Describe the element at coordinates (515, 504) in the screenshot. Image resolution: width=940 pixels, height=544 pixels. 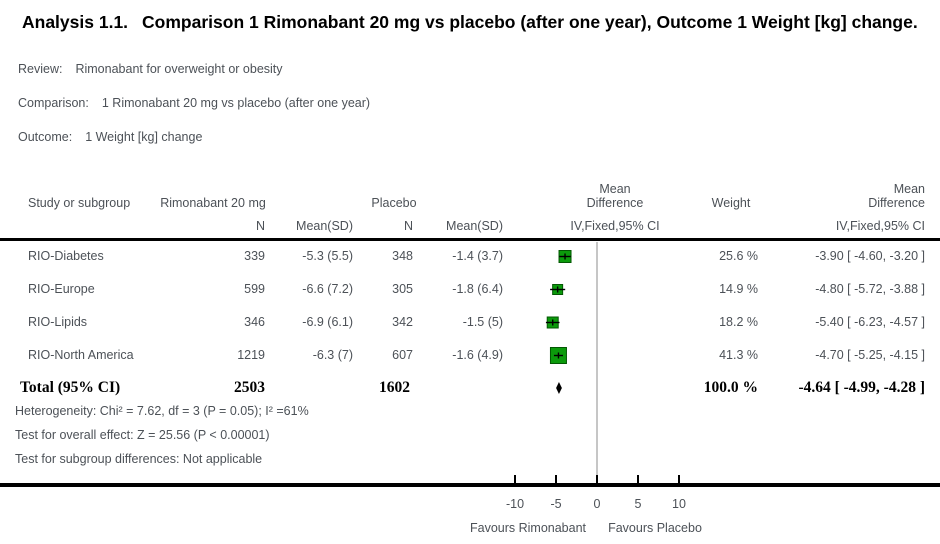
I see `axis-tick-label: -10` at that location.